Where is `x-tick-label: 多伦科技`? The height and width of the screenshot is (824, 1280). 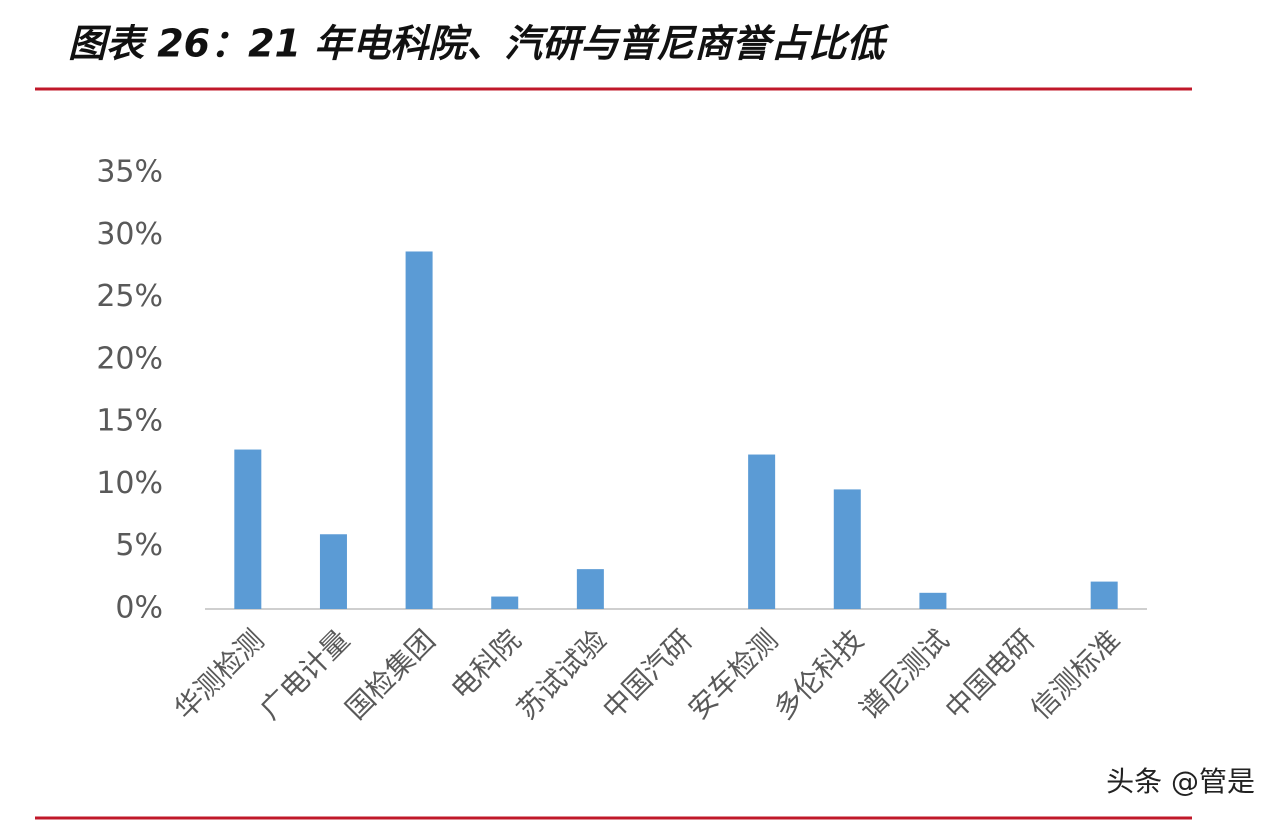 x-tick-label: 多伦科技 is located at coordinates (818, 674).